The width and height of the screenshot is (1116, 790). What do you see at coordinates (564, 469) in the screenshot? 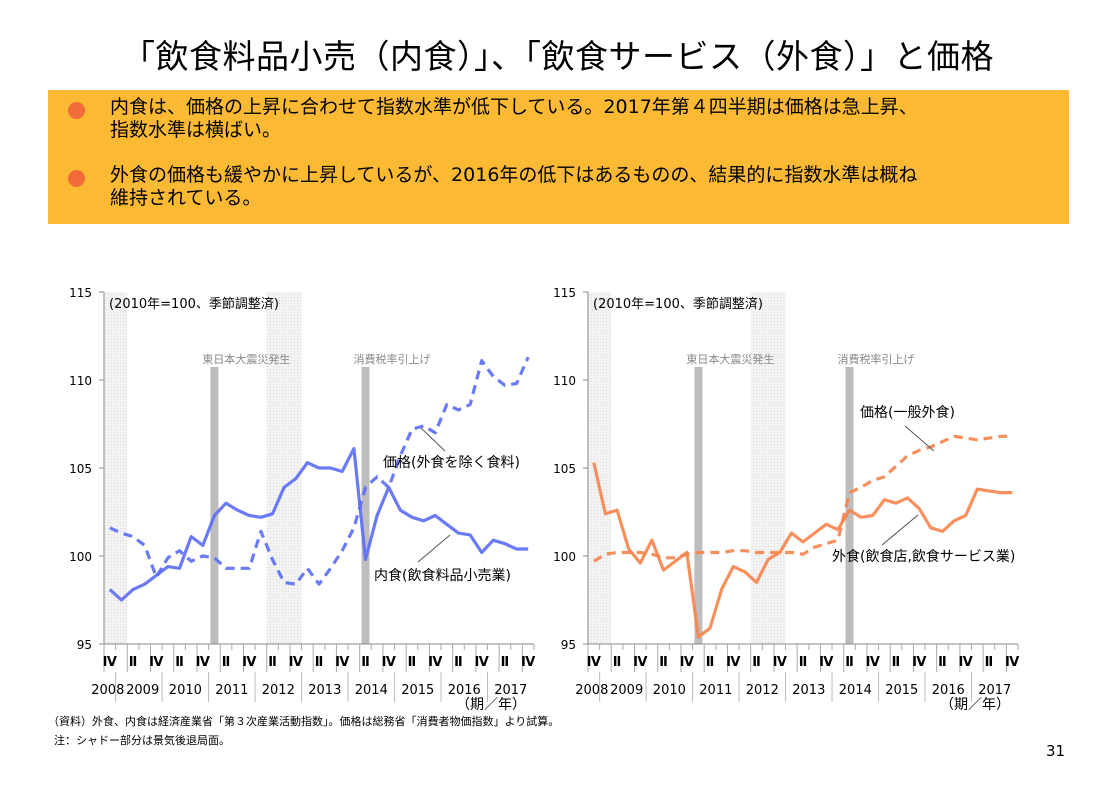
I see `gaishoku-y-tick-label: 105` at bounding box center [564, 469].